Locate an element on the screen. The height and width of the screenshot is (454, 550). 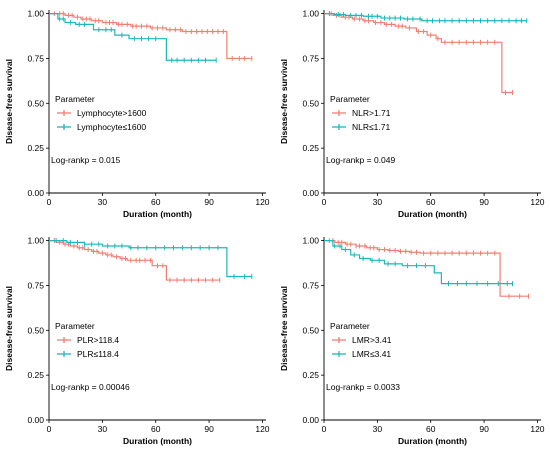
legend-label: NLR≤1.71 is located at coordinates (371, 127).